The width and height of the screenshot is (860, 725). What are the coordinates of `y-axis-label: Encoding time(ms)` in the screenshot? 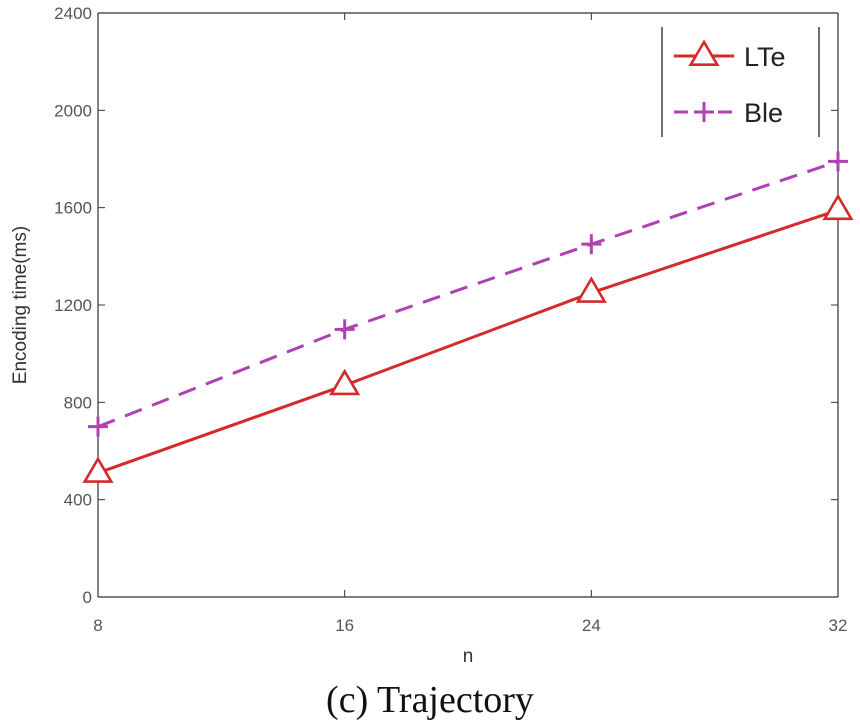 It's located at (20, 305).